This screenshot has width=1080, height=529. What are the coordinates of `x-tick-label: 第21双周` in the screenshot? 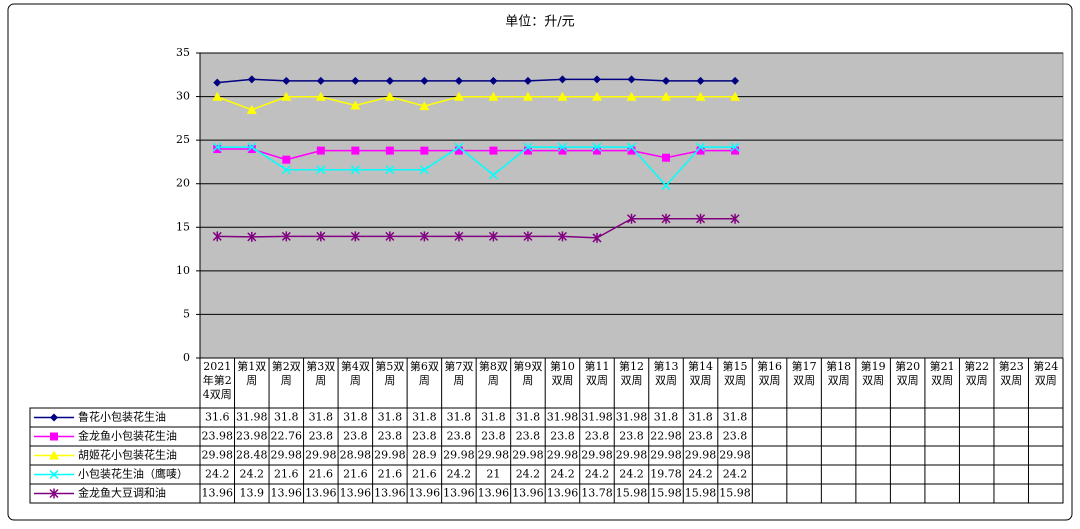 It's located at (942, 373).